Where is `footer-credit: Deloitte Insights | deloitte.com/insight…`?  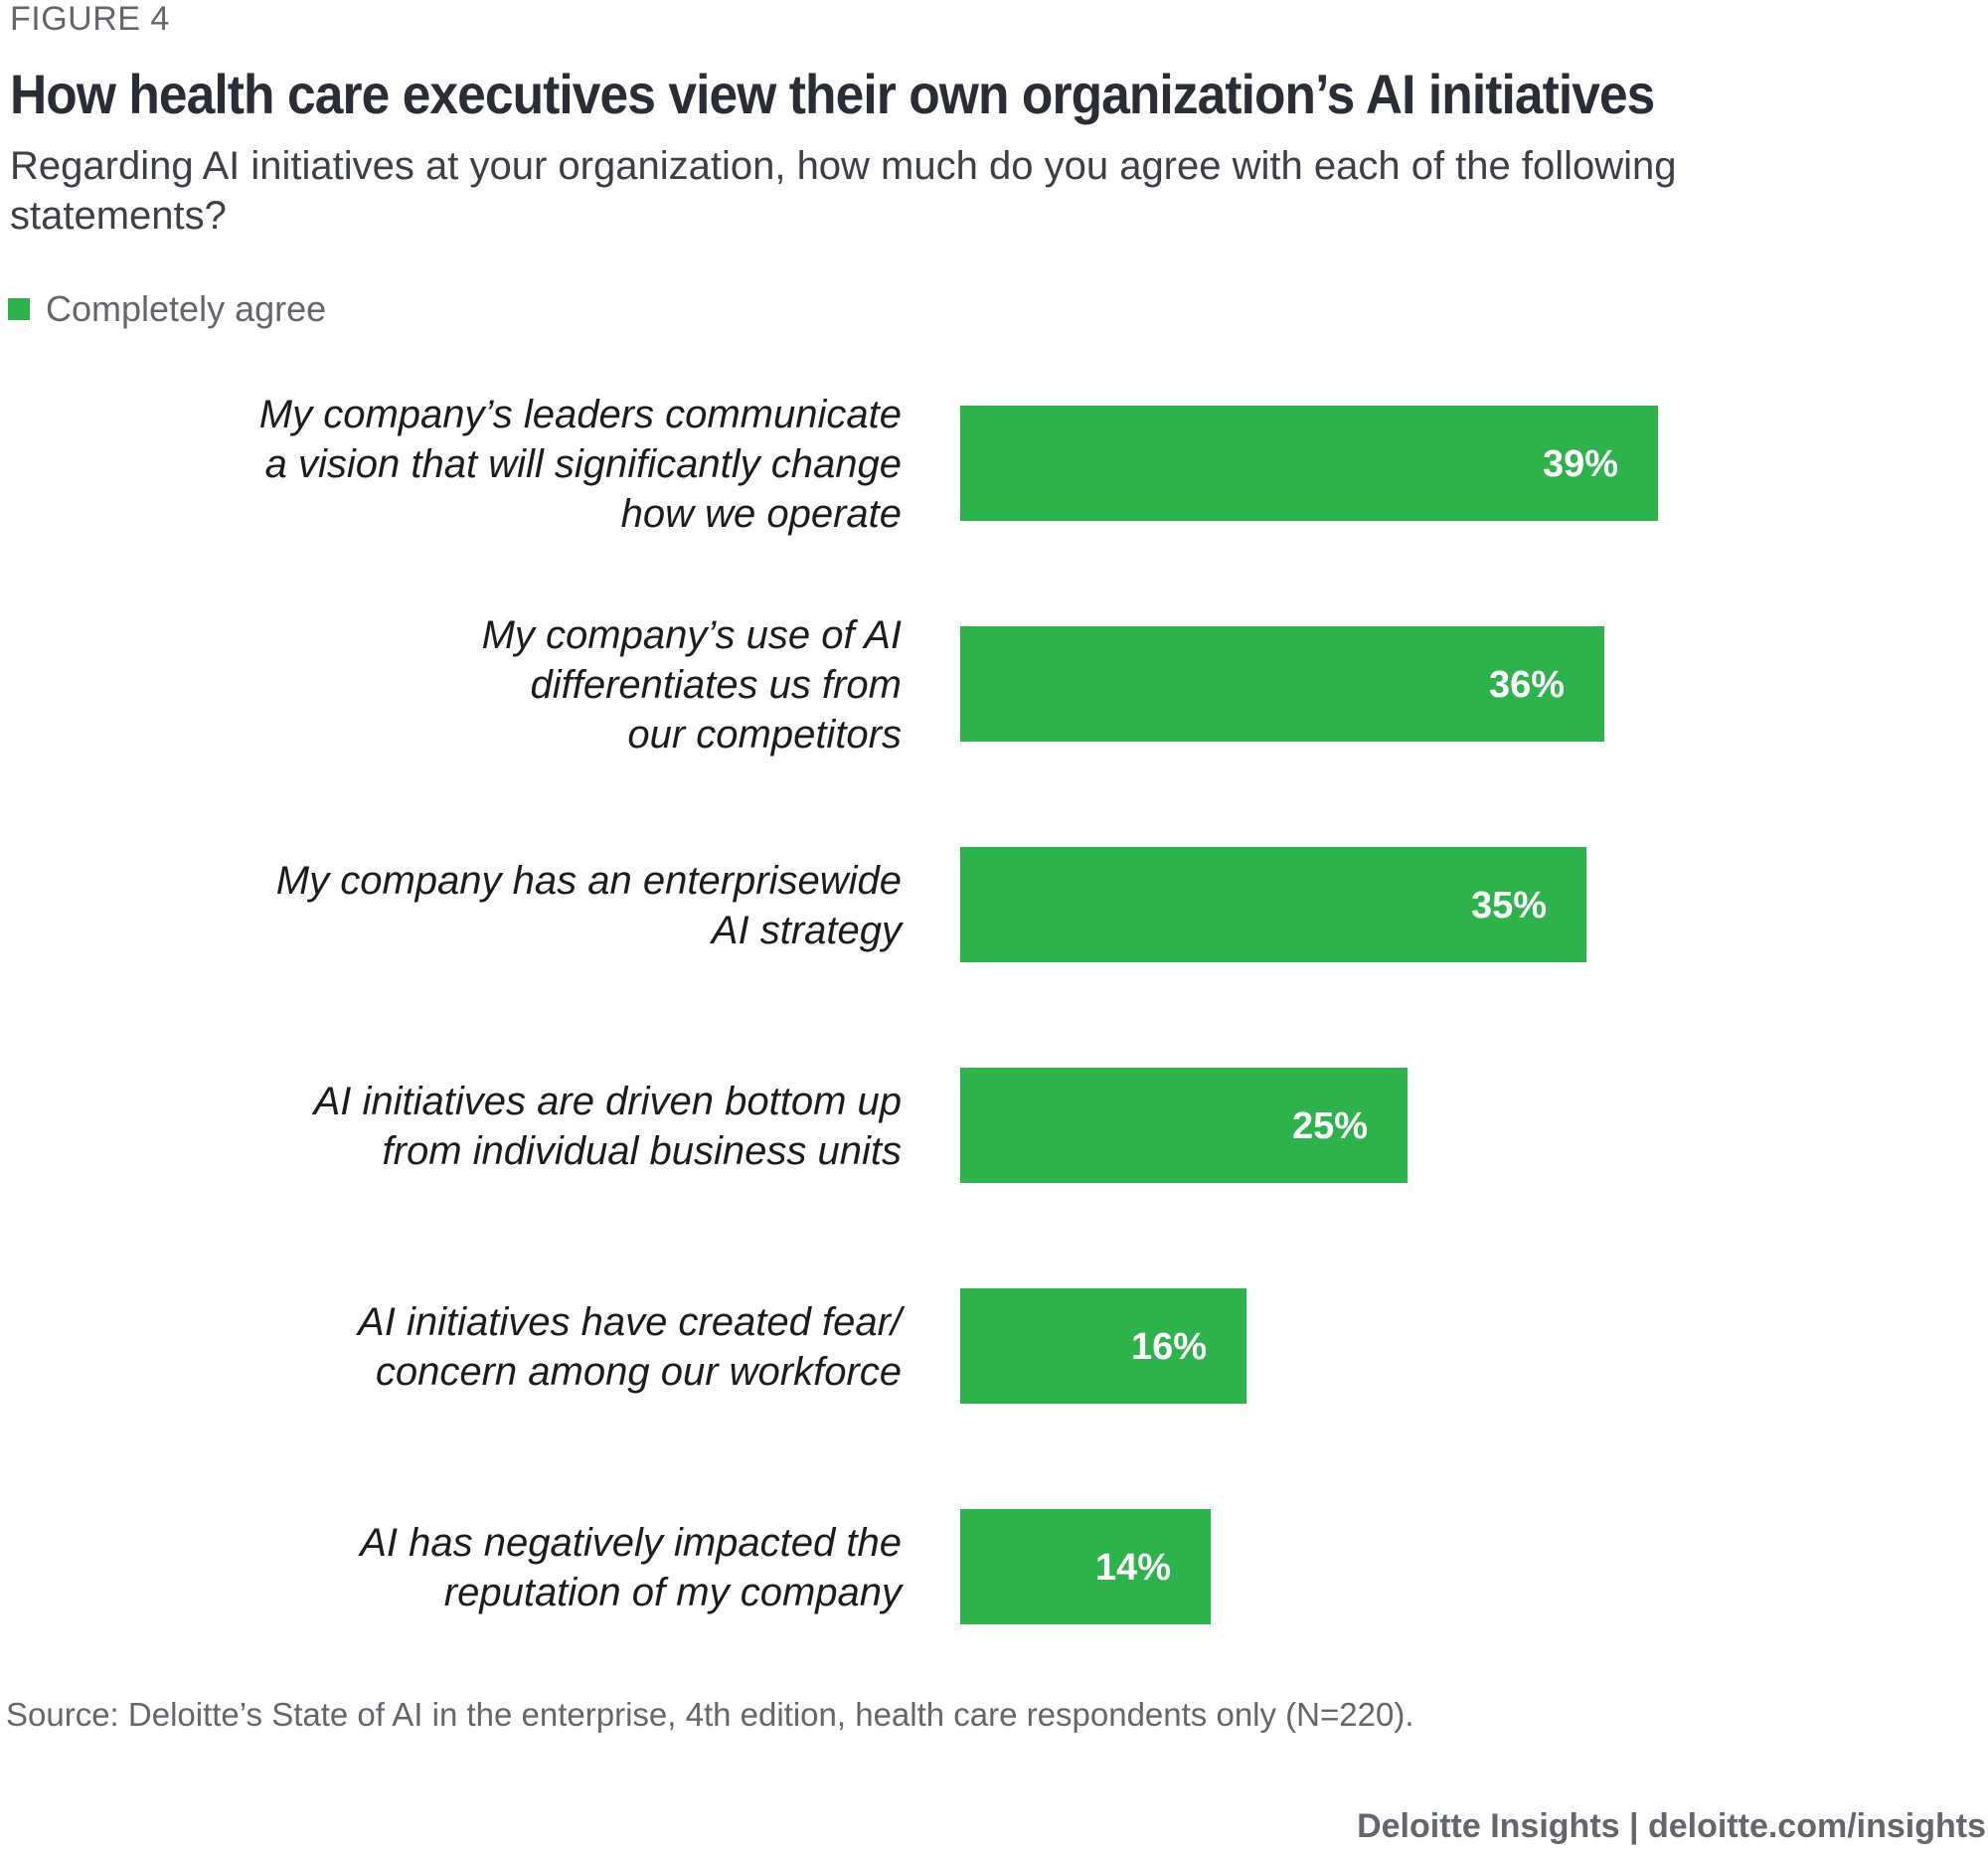 footer-credit: Deloitte Insights | deloitte.com/insight… is located at coordinates (1671, 1826).